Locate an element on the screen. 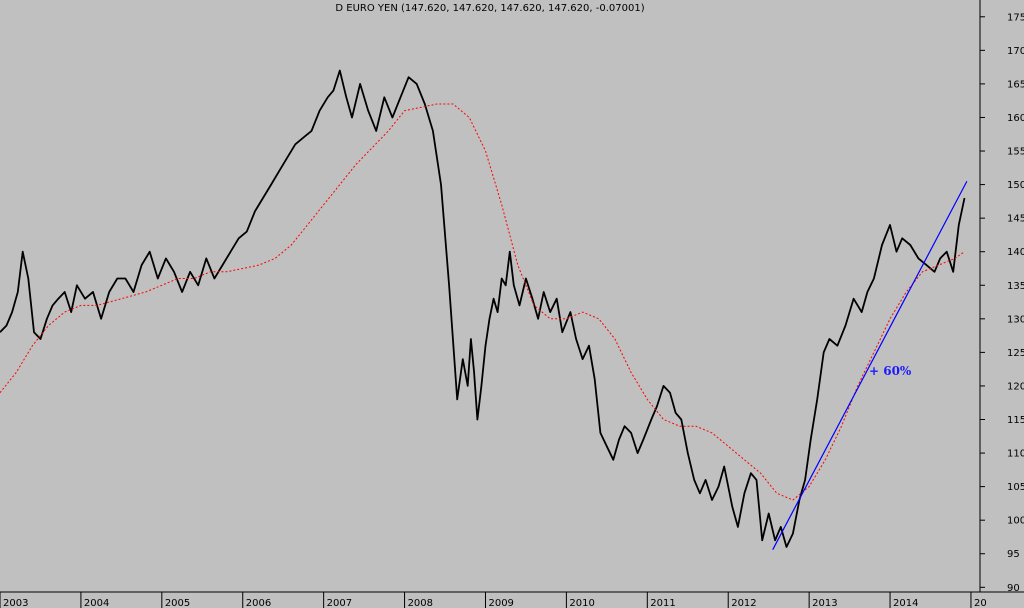 The height and width of the screenshot is (608, 1024). trendline-layer is located at coordinates (870, 365).